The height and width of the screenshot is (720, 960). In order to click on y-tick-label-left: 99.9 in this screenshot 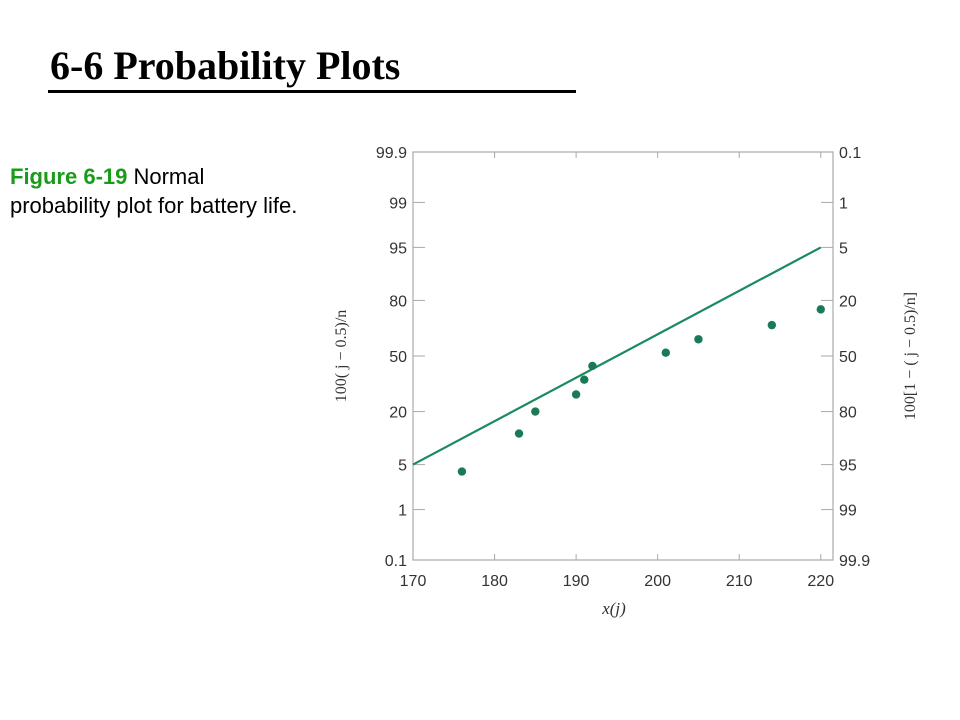, I will do `click(391, 153)`.